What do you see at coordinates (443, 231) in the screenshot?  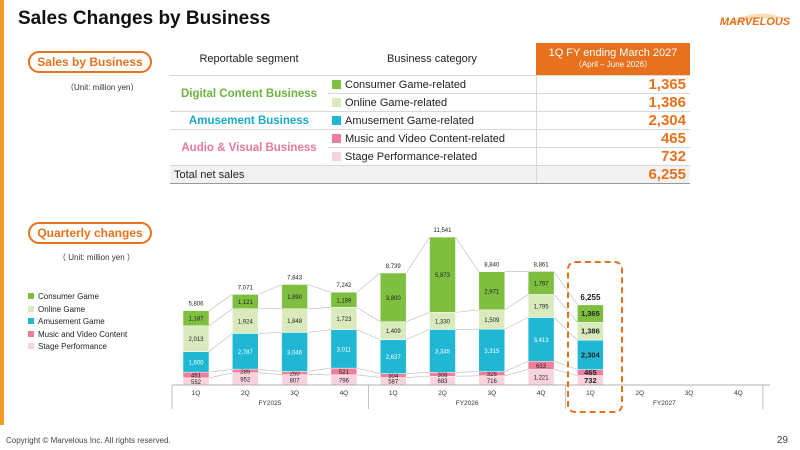 I see `total-label: 11,541` at bounding box center [443, 231].